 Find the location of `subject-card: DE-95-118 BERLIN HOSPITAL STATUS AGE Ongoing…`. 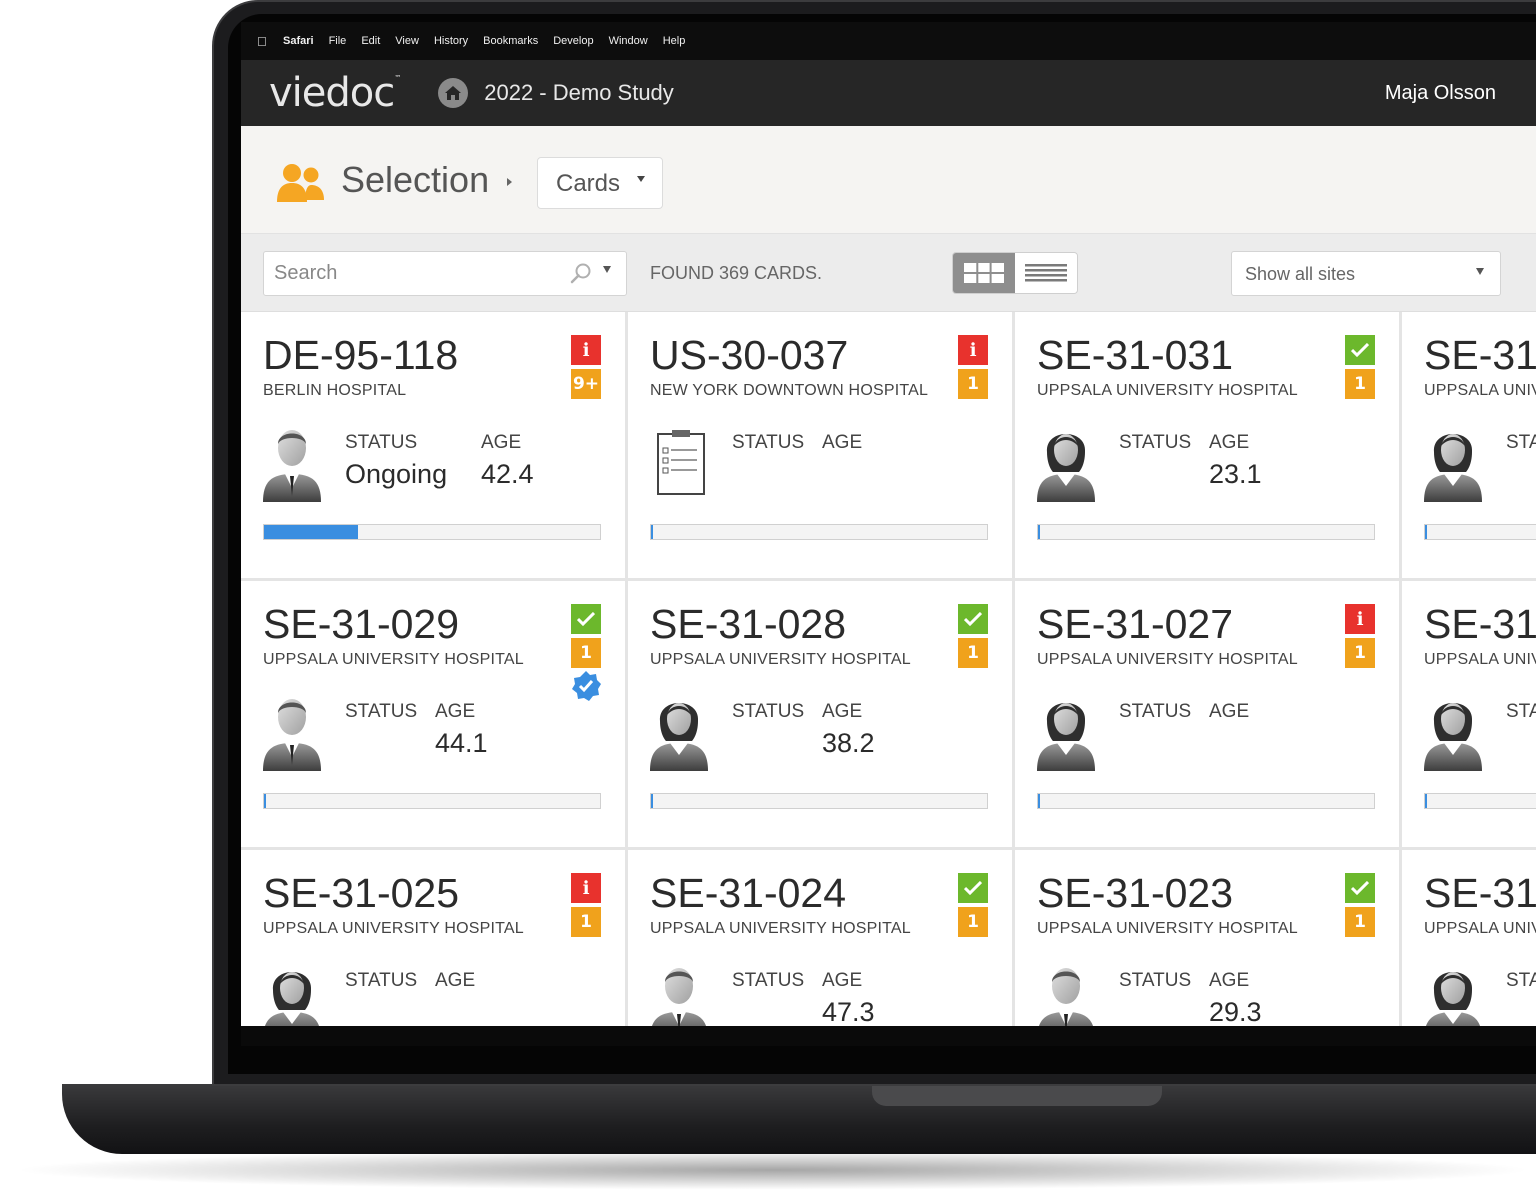

subject-card: DE-95-118 BERLIN HOSPITAL STATUS AGE Ongoing… is located at coordinates (433, 445).